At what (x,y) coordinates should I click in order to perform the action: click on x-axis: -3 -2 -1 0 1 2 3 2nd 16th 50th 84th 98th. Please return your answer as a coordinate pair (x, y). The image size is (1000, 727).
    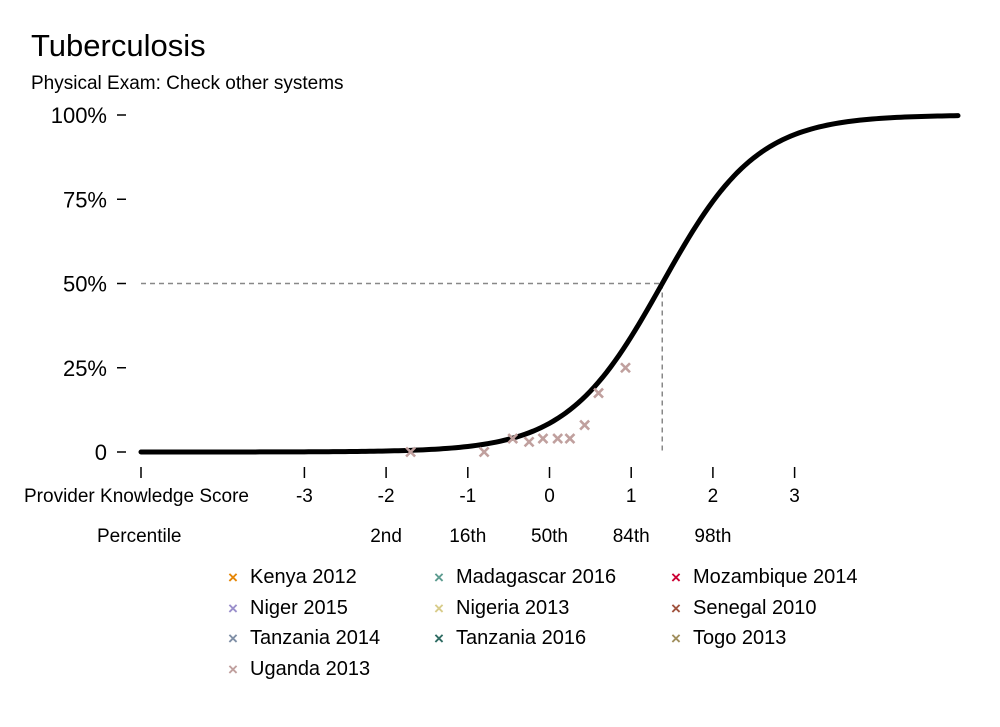
    Looking at the image, I should click on (470, 507).